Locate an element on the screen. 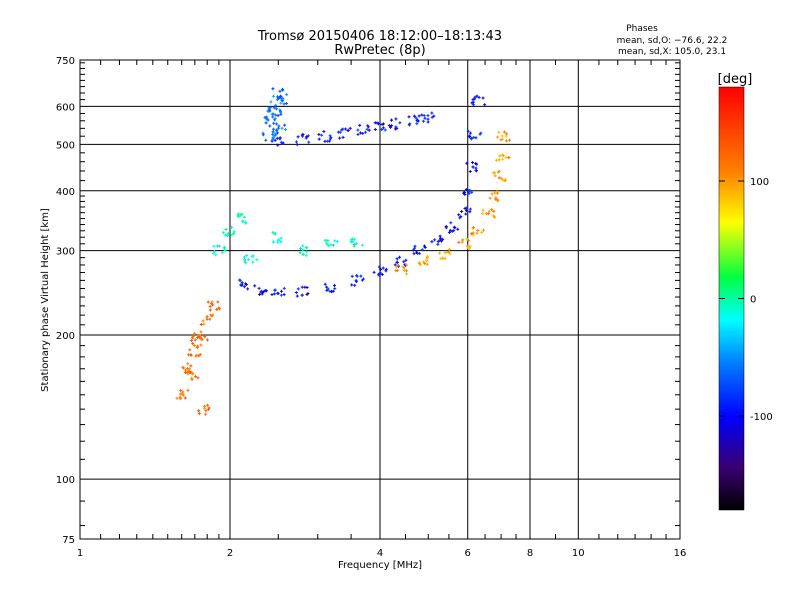 The width and height of the screenshot is (800, 600). phase-x-line: mean, sd,X: 105.0, 23.1 is located at coordinates (672, 52).